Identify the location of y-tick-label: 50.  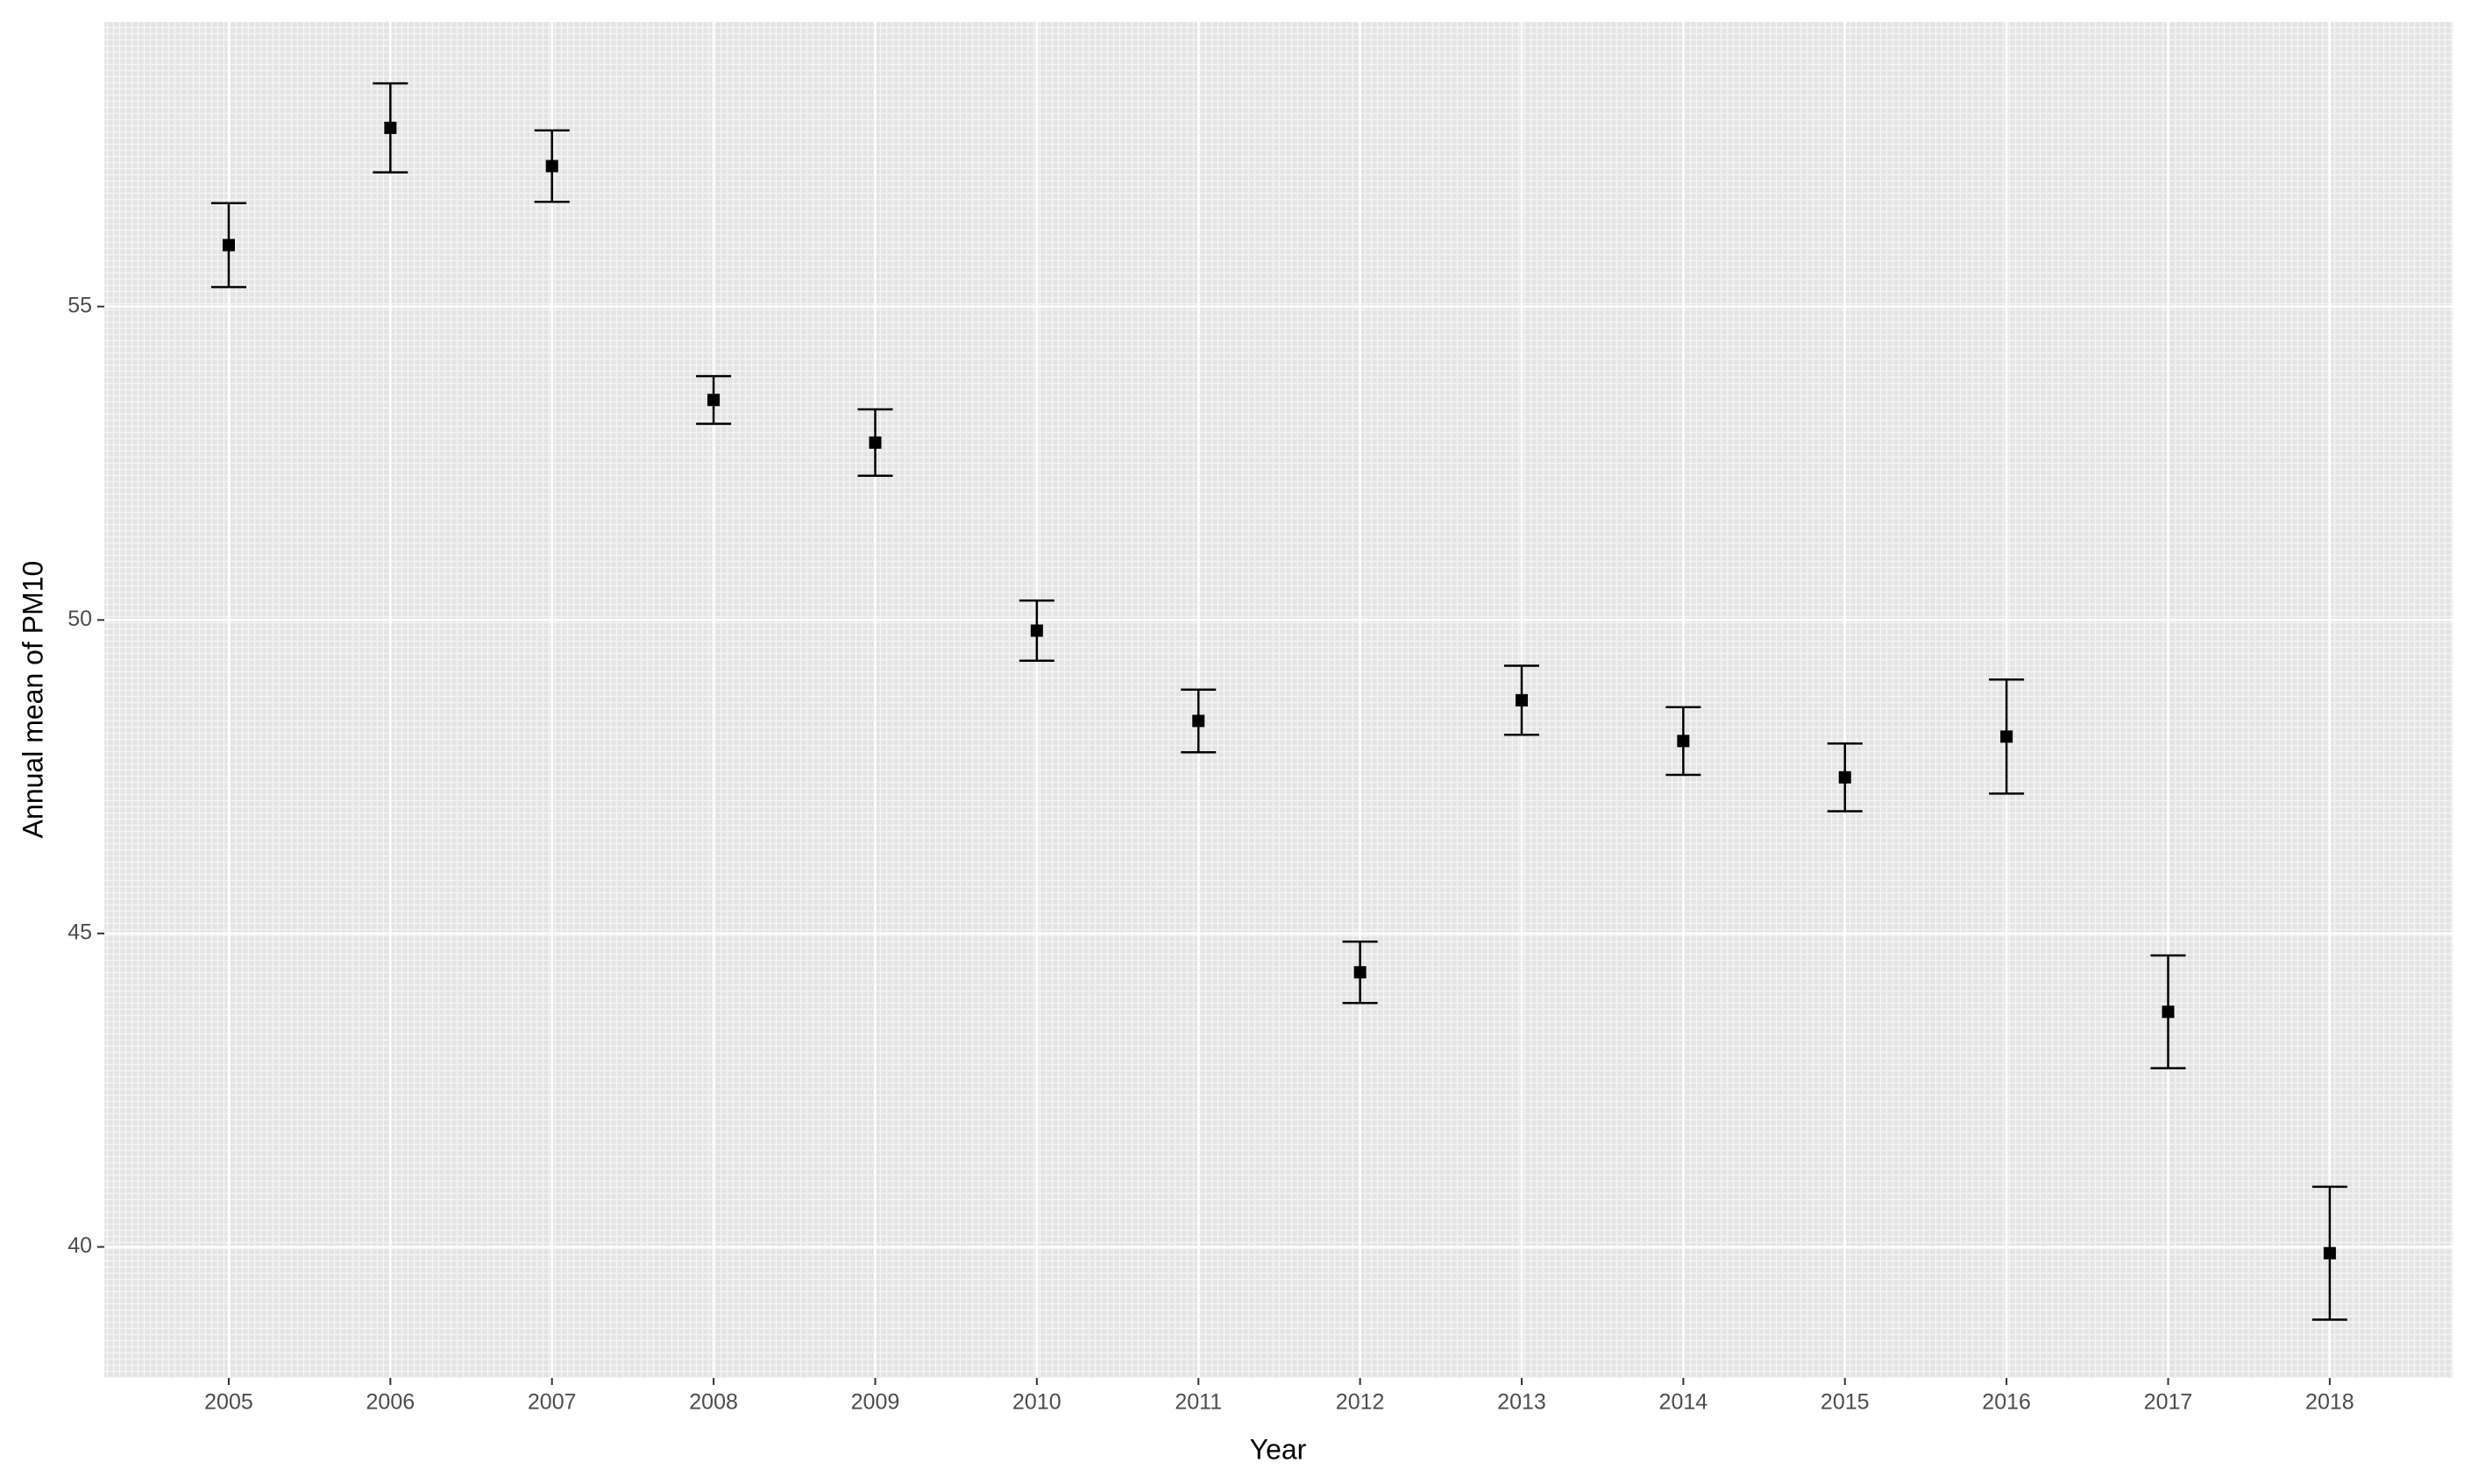
(79, 619).